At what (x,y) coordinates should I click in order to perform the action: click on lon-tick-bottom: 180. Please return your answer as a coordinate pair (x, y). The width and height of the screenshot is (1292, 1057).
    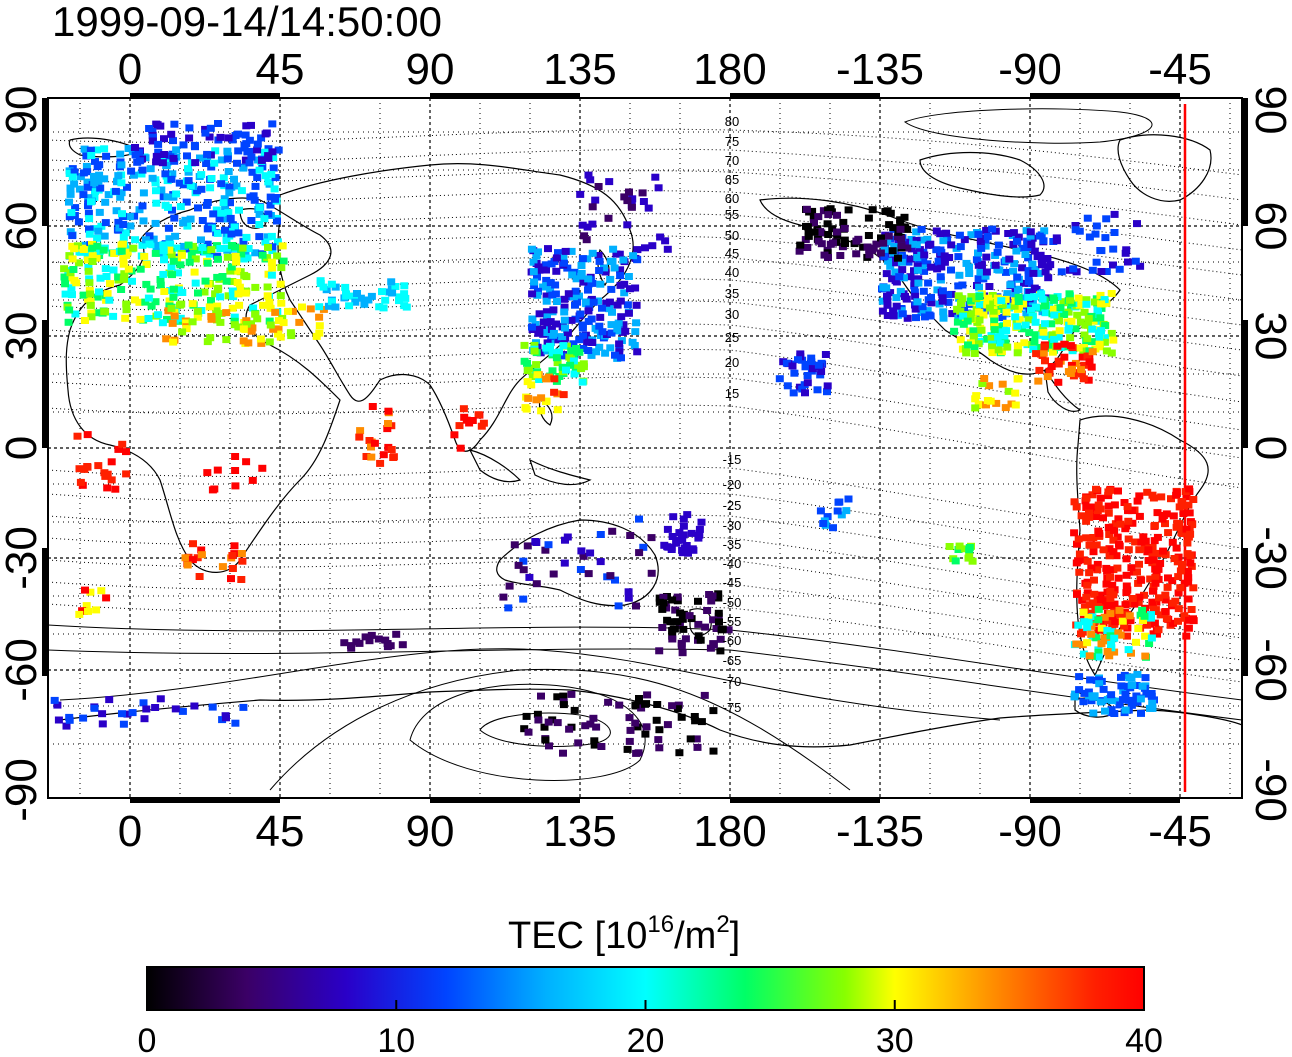
    Looking at the image, I should click on (729, 831).